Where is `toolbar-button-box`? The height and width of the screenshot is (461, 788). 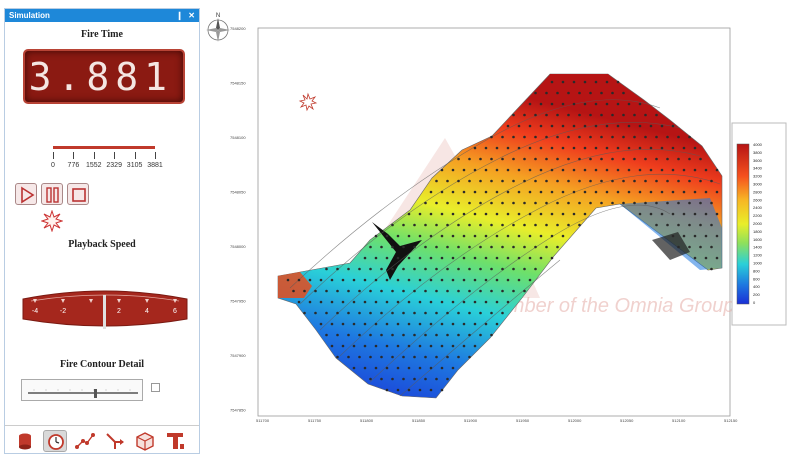
toolbar-button-box is located at coordinates (145, 441).